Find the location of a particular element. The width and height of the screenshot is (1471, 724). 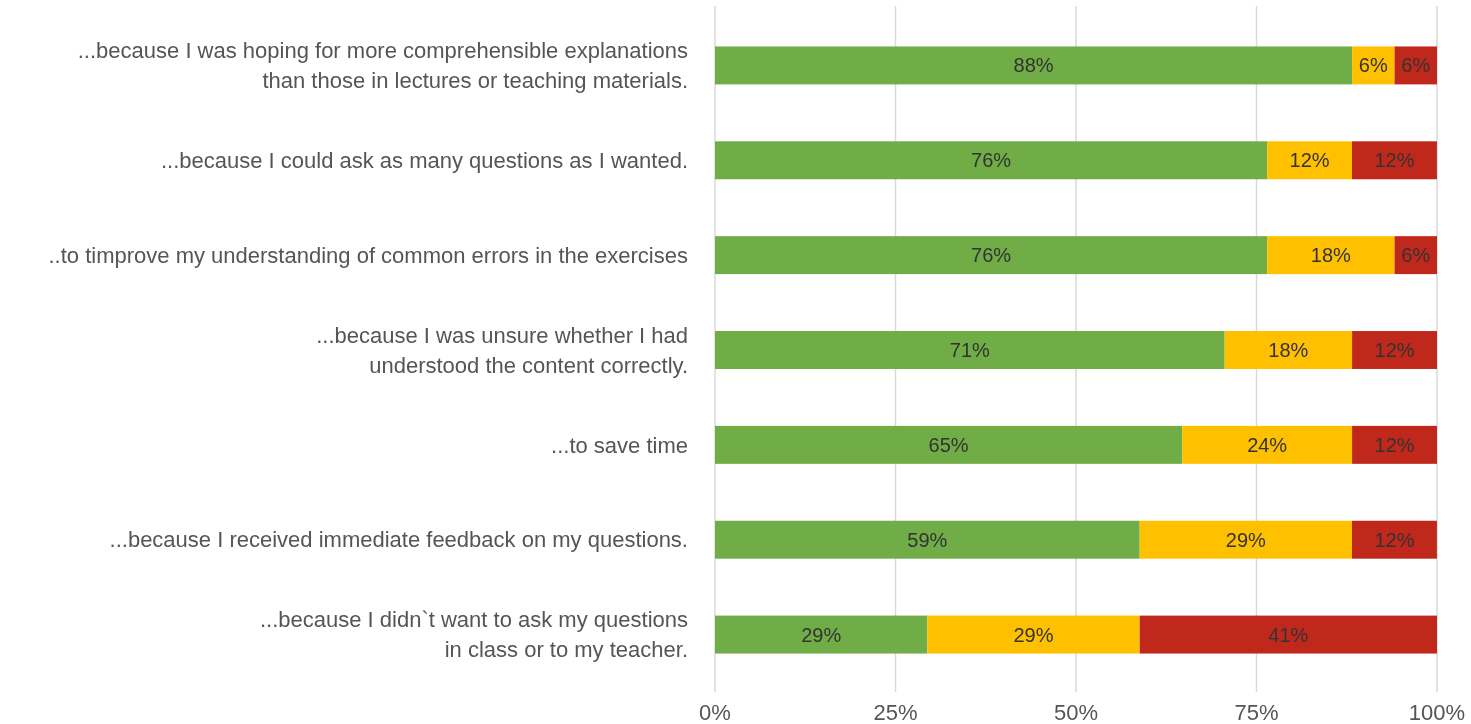

x-tick-label: 75% is located at coordinates (1256, 712).